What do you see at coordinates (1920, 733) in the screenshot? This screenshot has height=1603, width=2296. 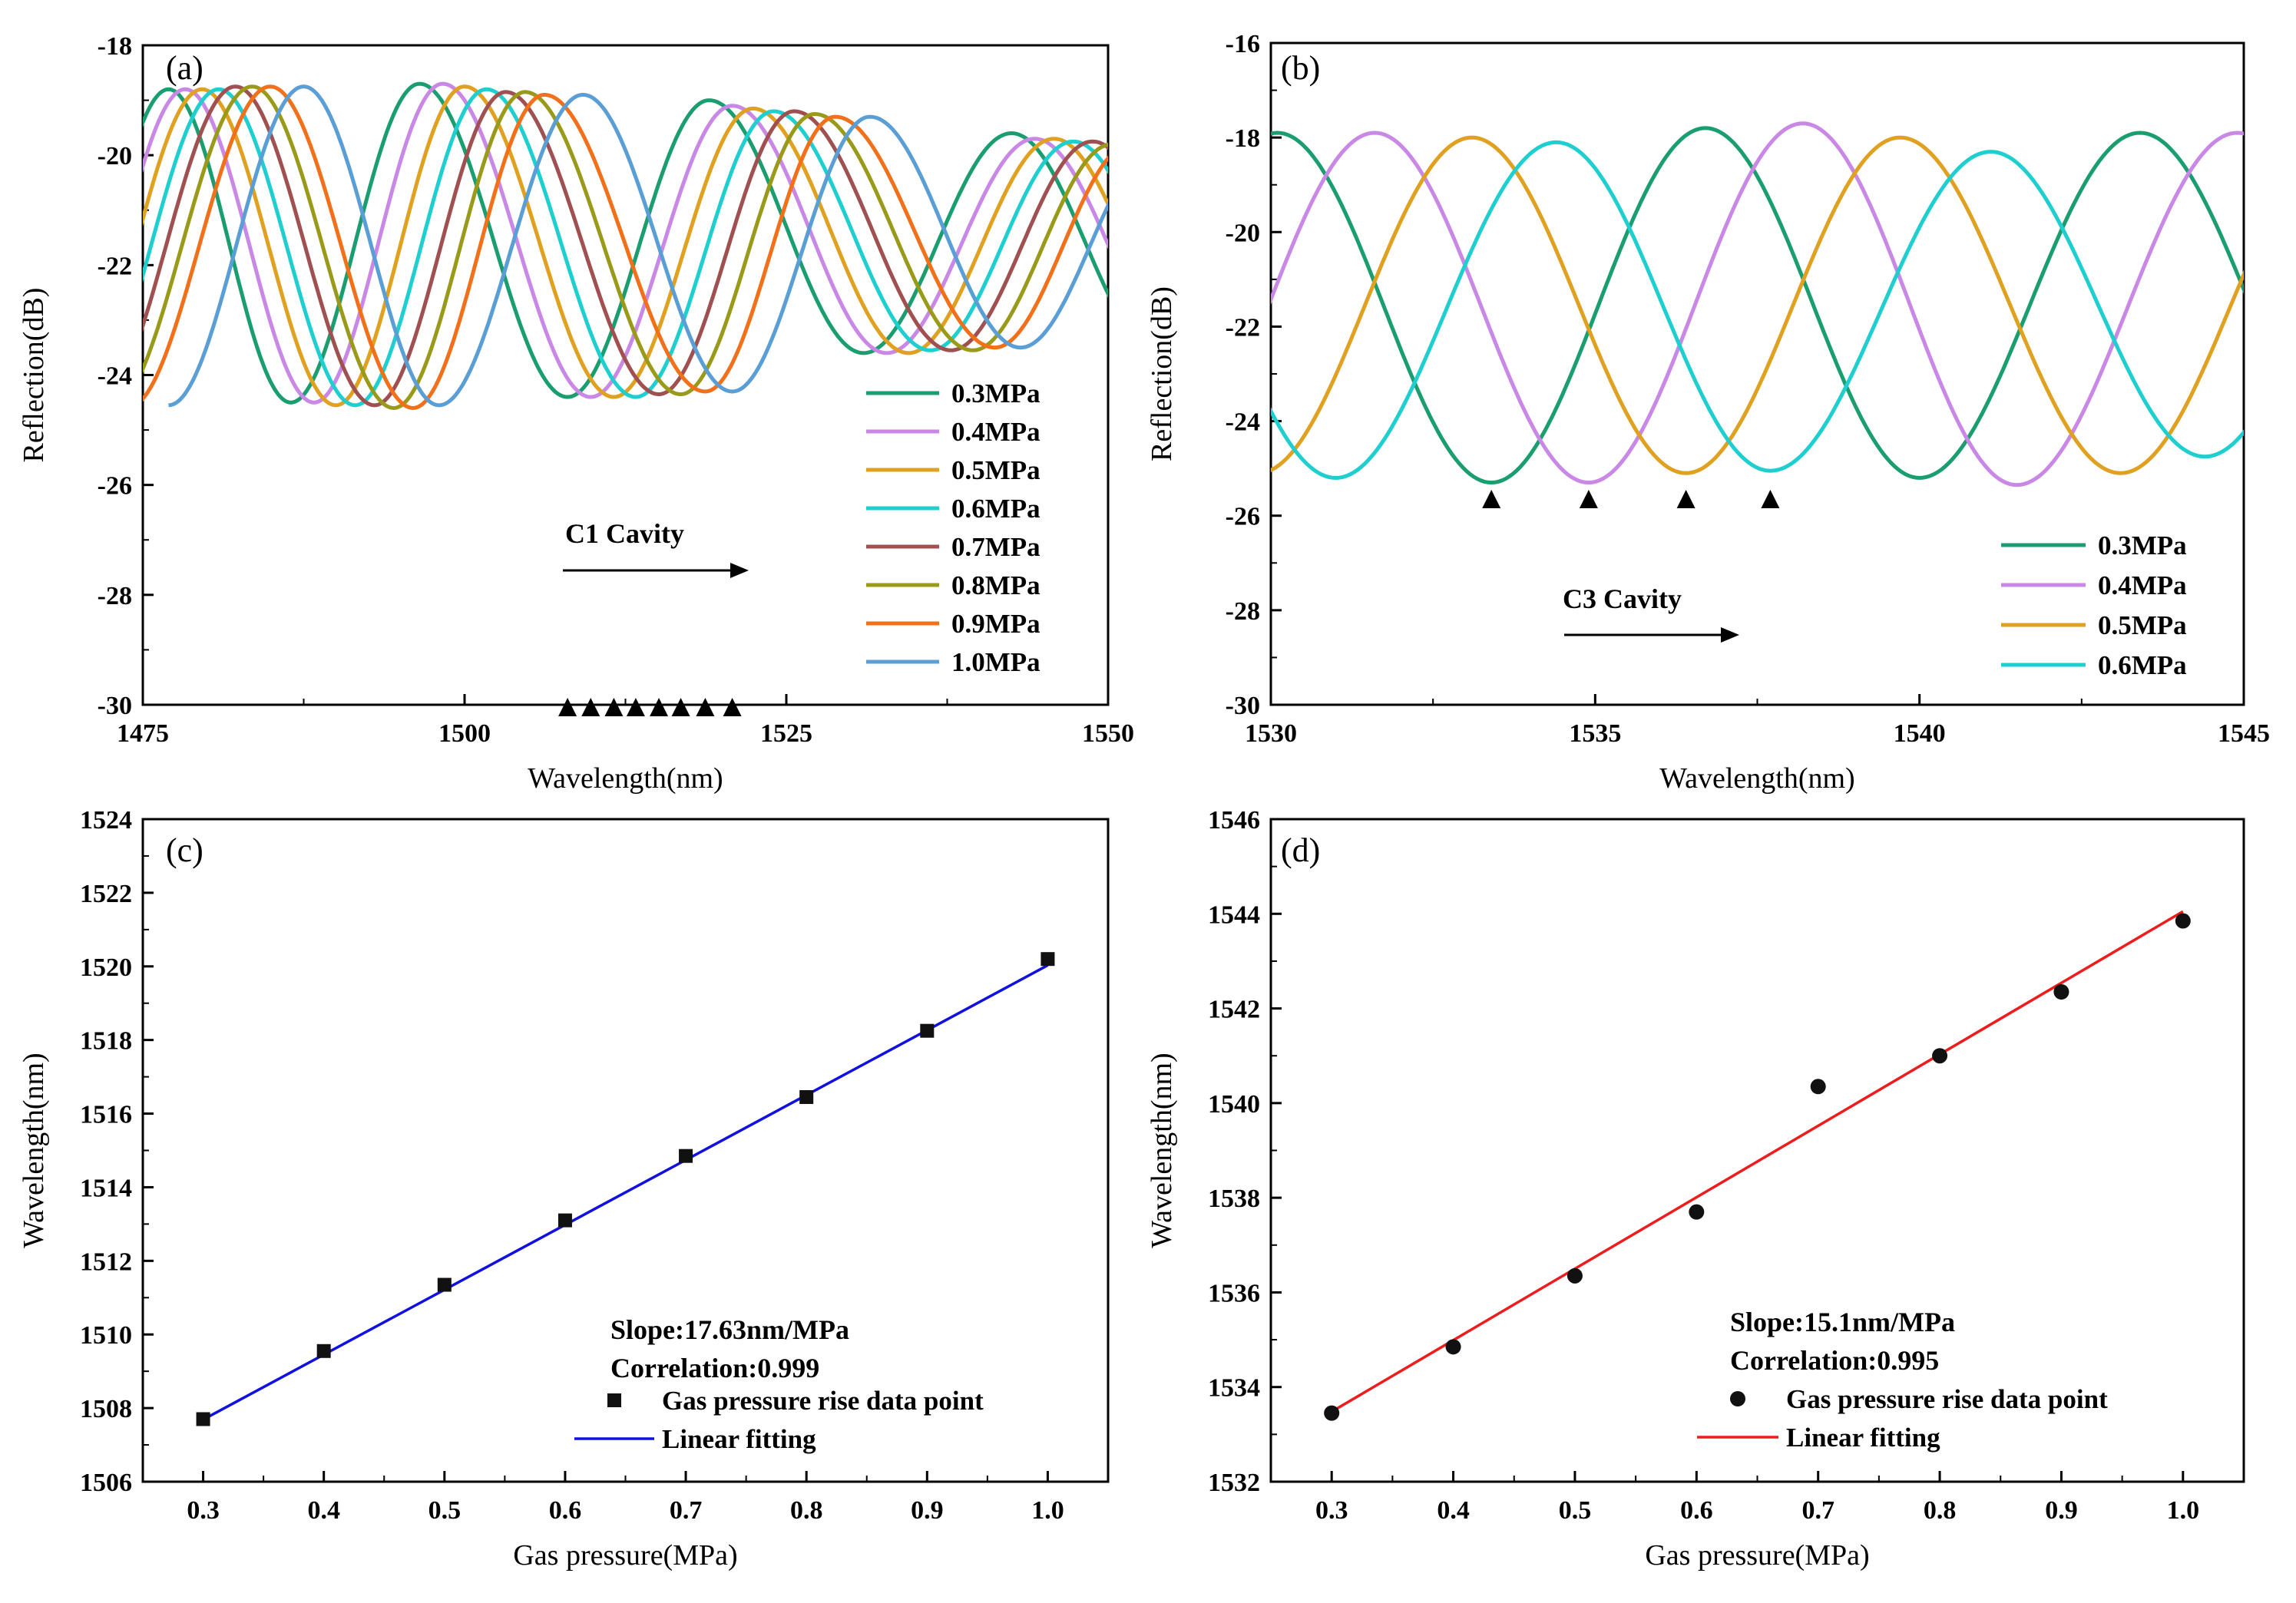 I see `x-tick-label: 1540` at bounding box center [1920, 733].